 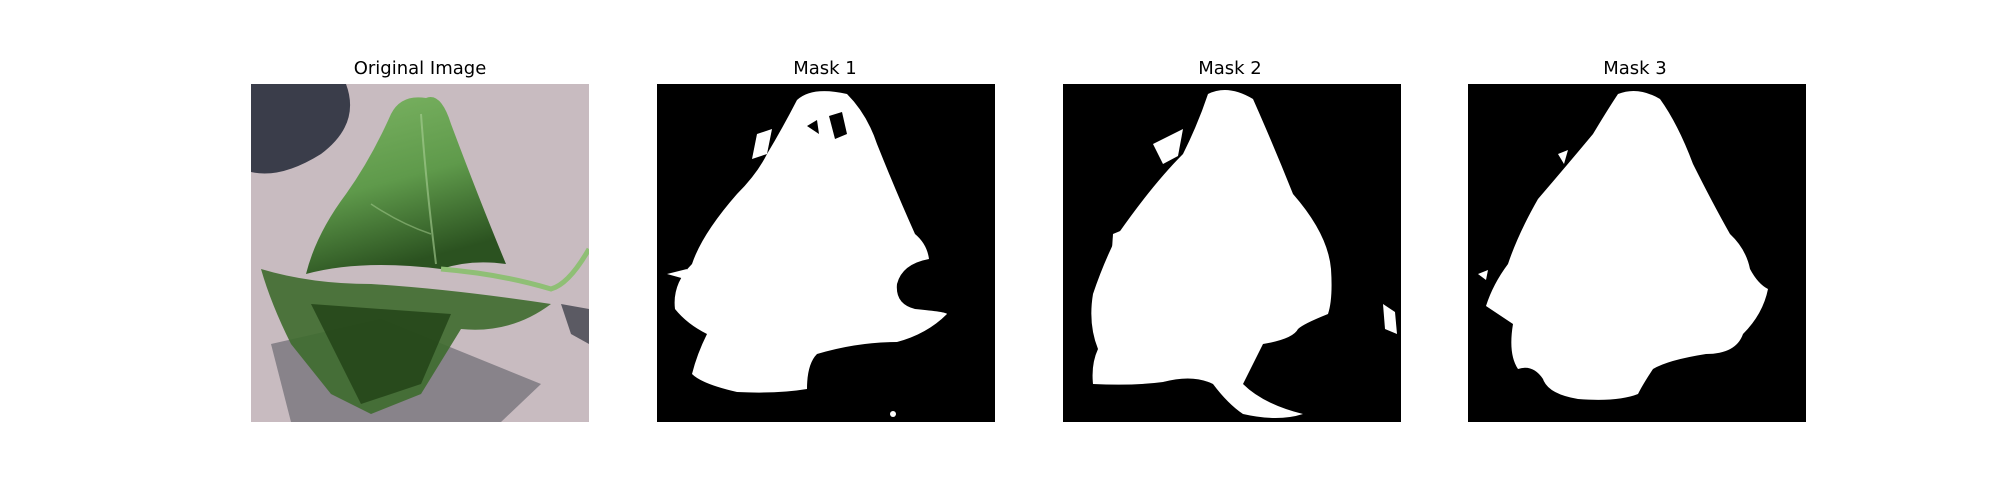 I want to click on original-image, so click(x=420, y=253).